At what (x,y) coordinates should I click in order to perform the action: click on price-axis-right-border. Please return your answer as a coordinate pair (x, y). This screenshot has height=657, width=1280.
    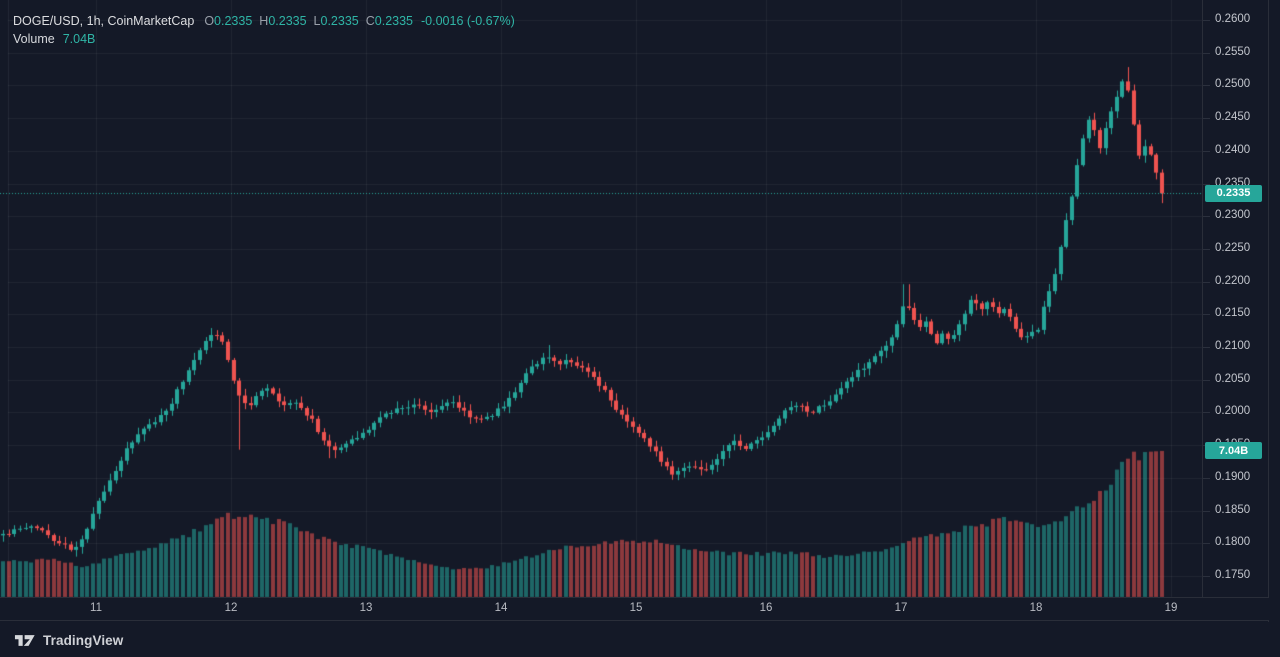
    Looking at the image, I should click on (1268, 311).